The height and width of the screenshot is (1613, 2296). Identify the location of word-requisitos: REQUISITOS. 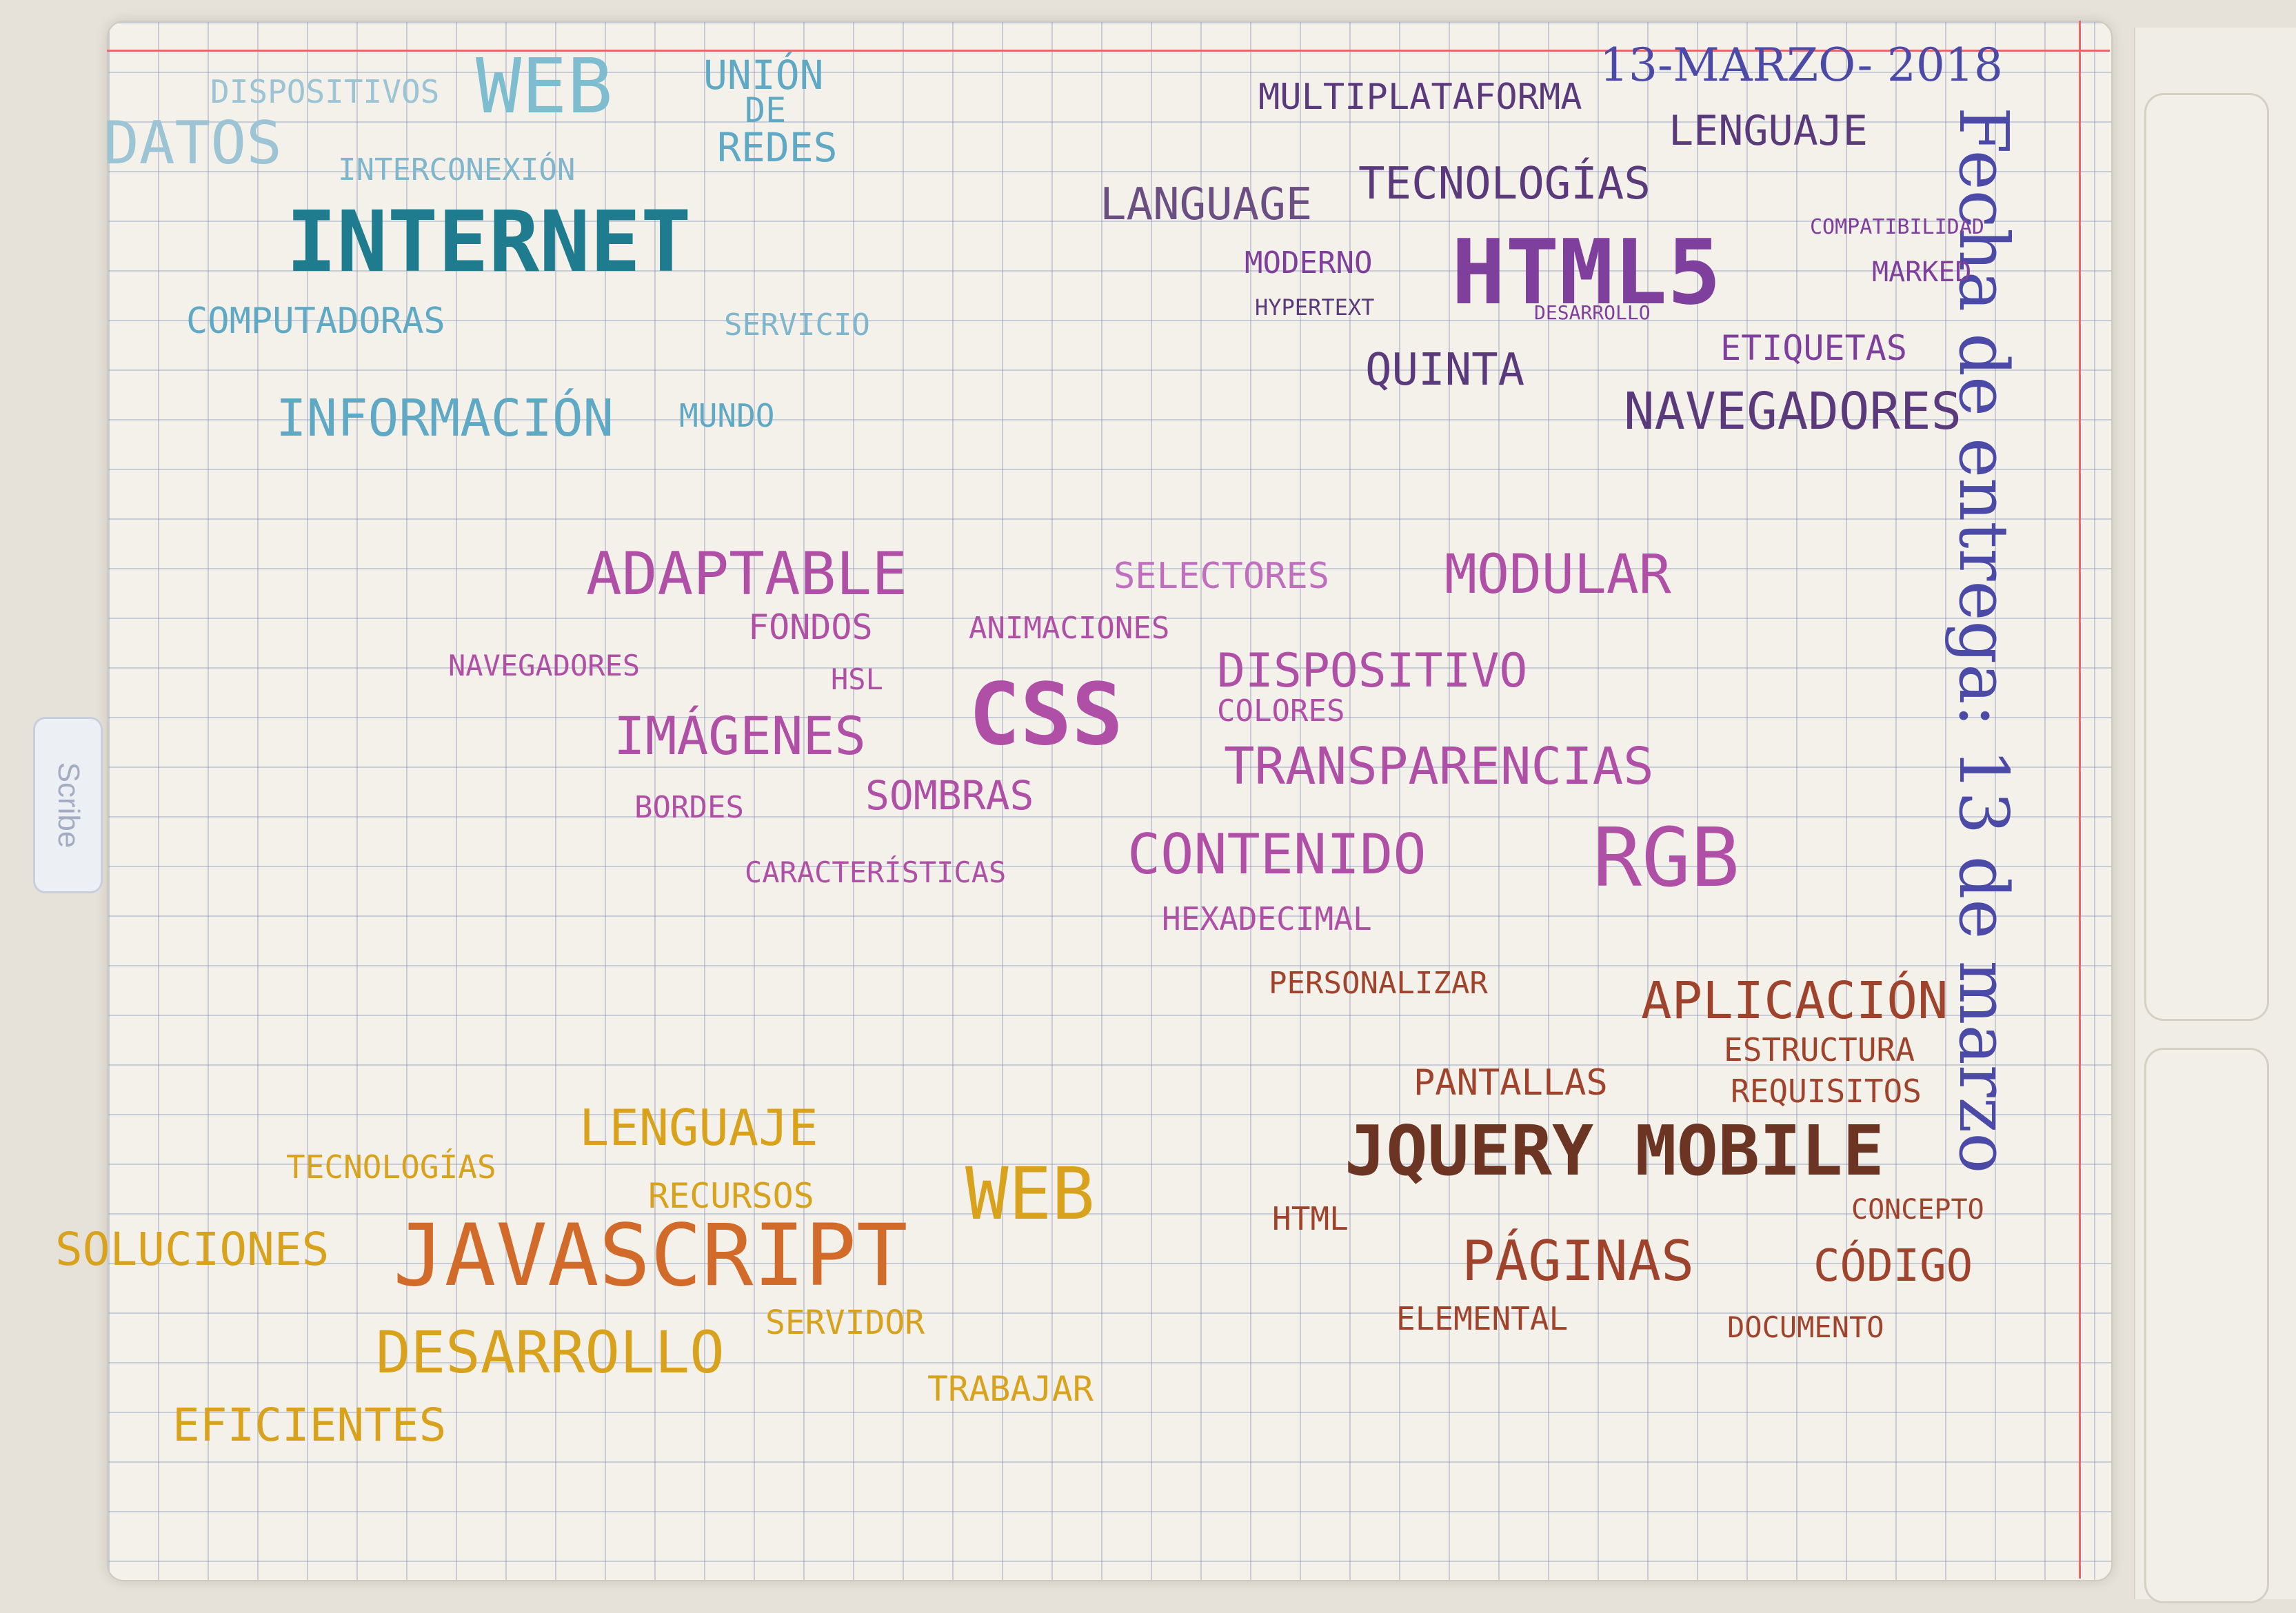
(1826, 1091).